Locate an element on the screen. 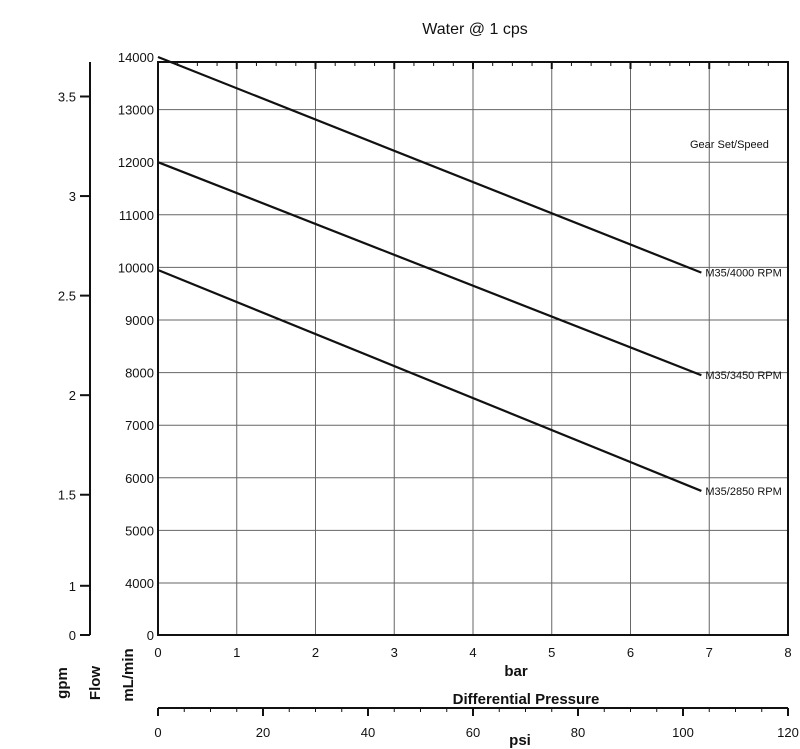  y-tick-label: 14000 is located at coordinates (136, 57).